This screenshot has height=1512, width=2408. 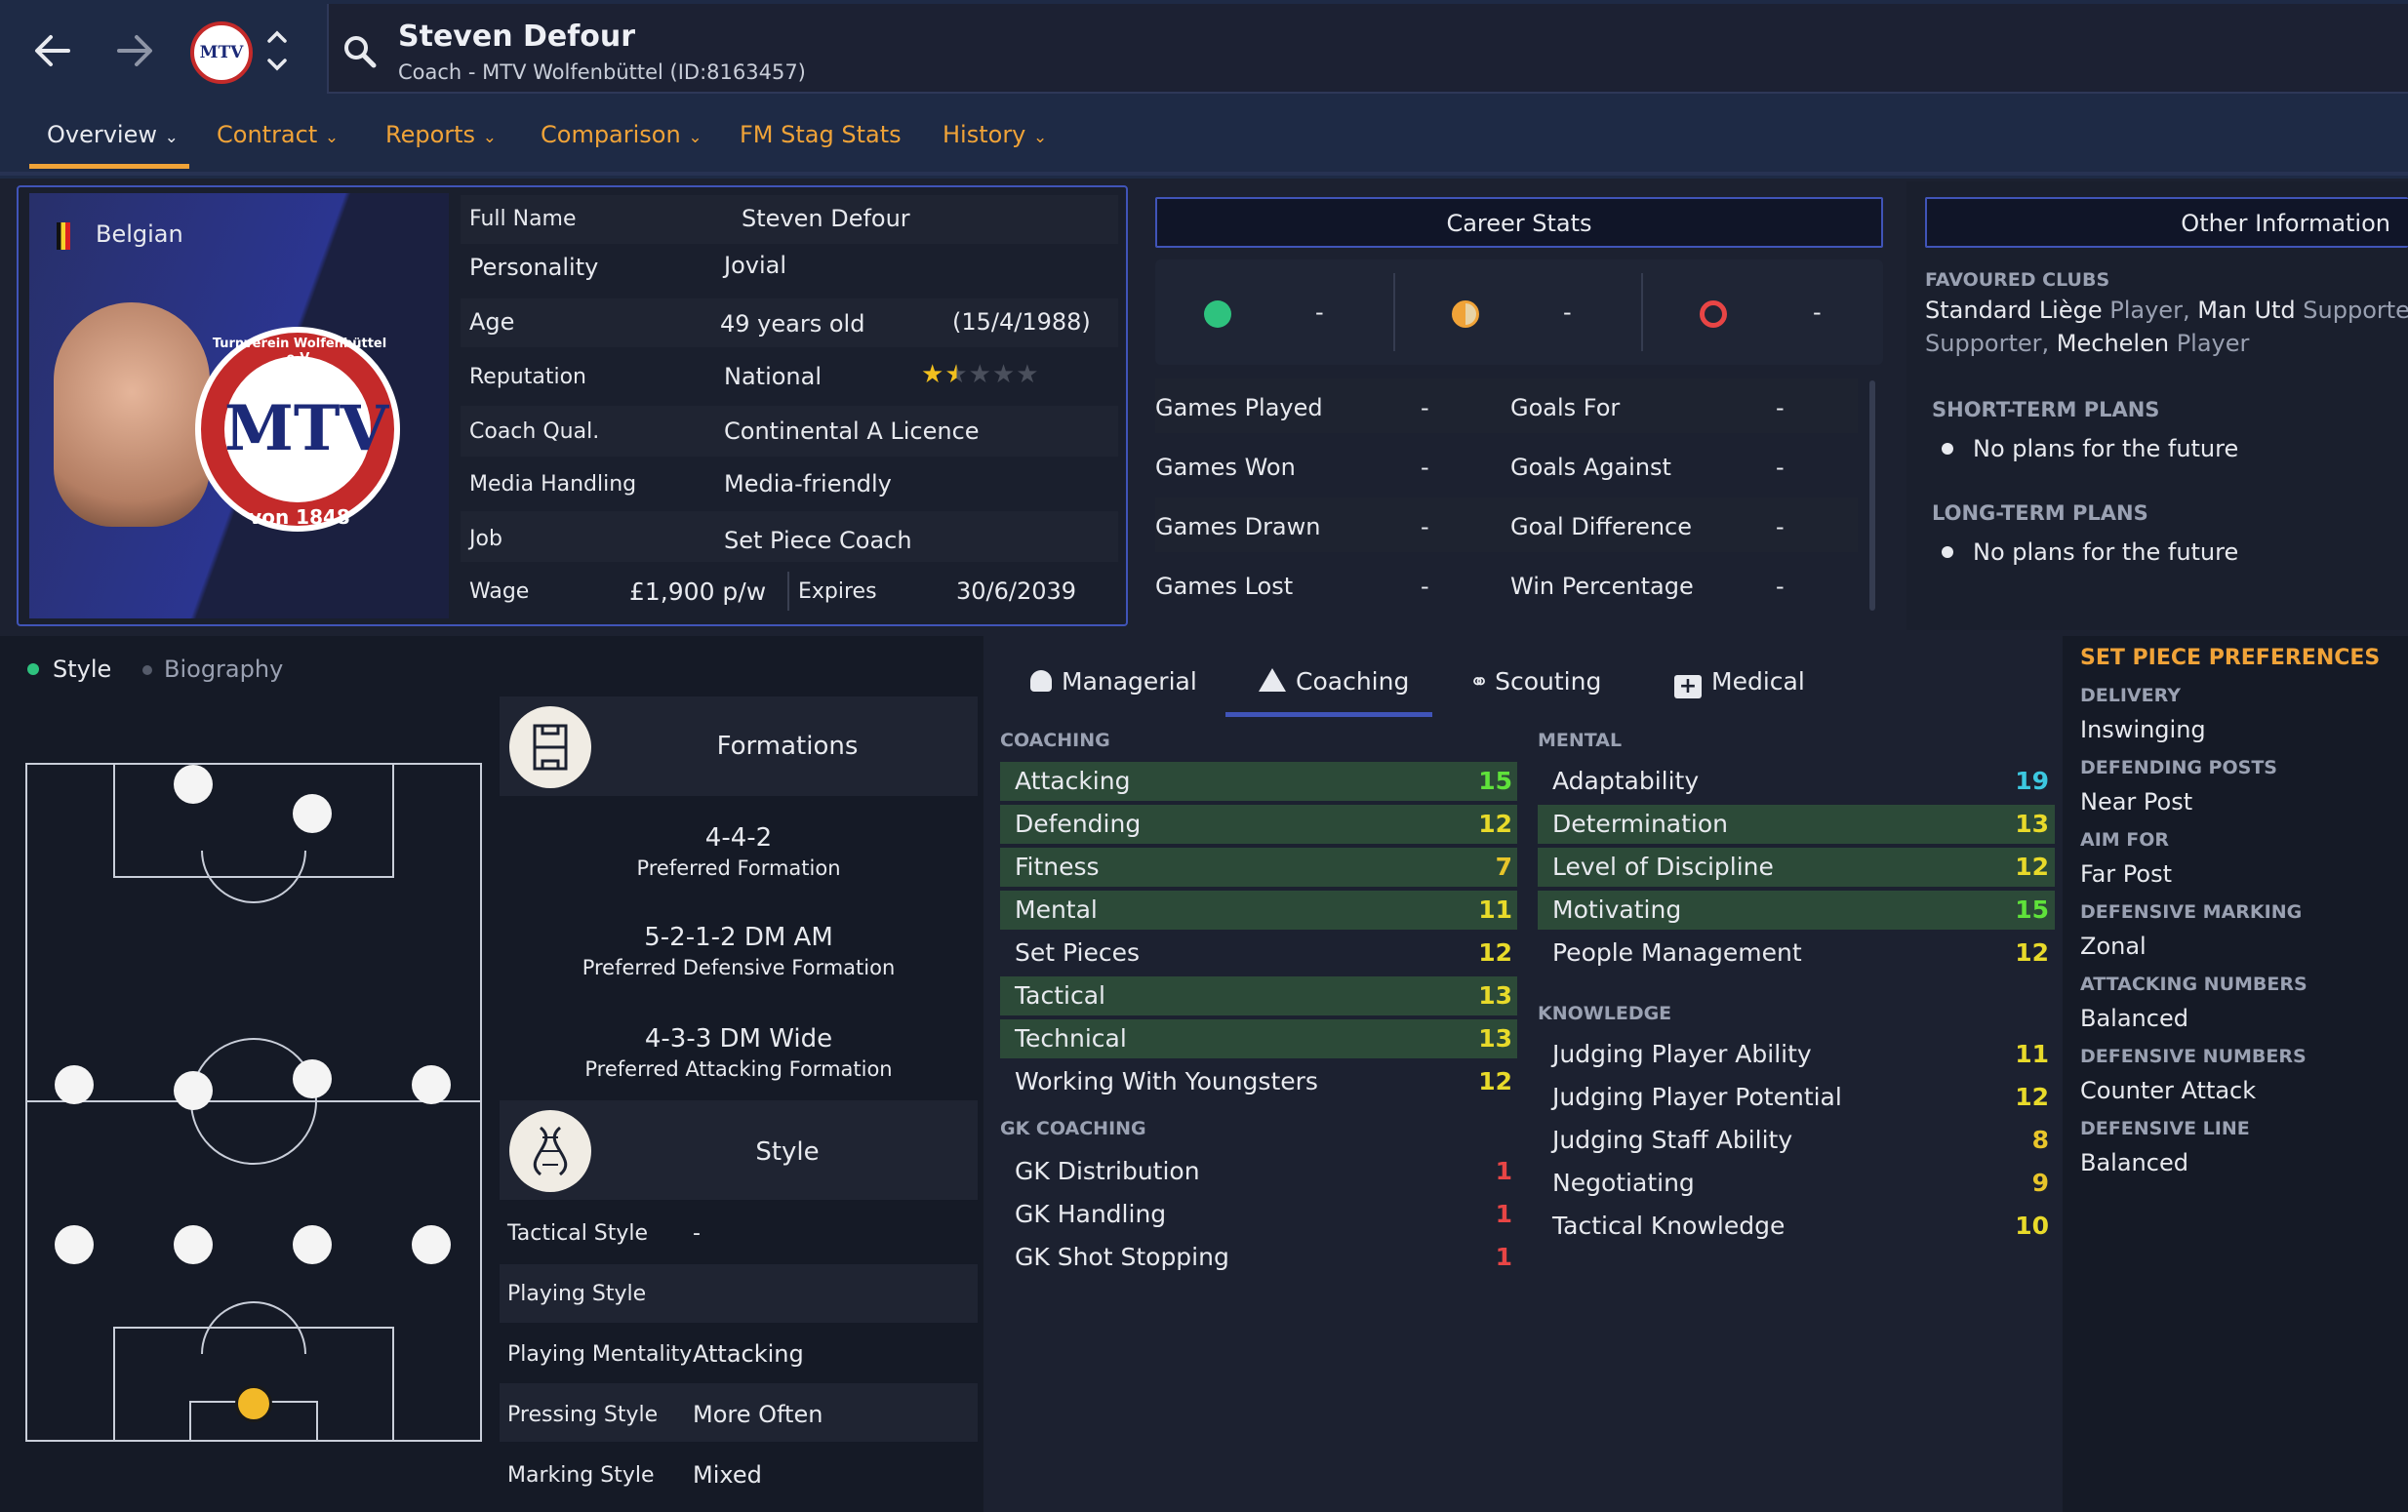 I want to click on career-goals-for-value: -, so click(x=1780, y=407).